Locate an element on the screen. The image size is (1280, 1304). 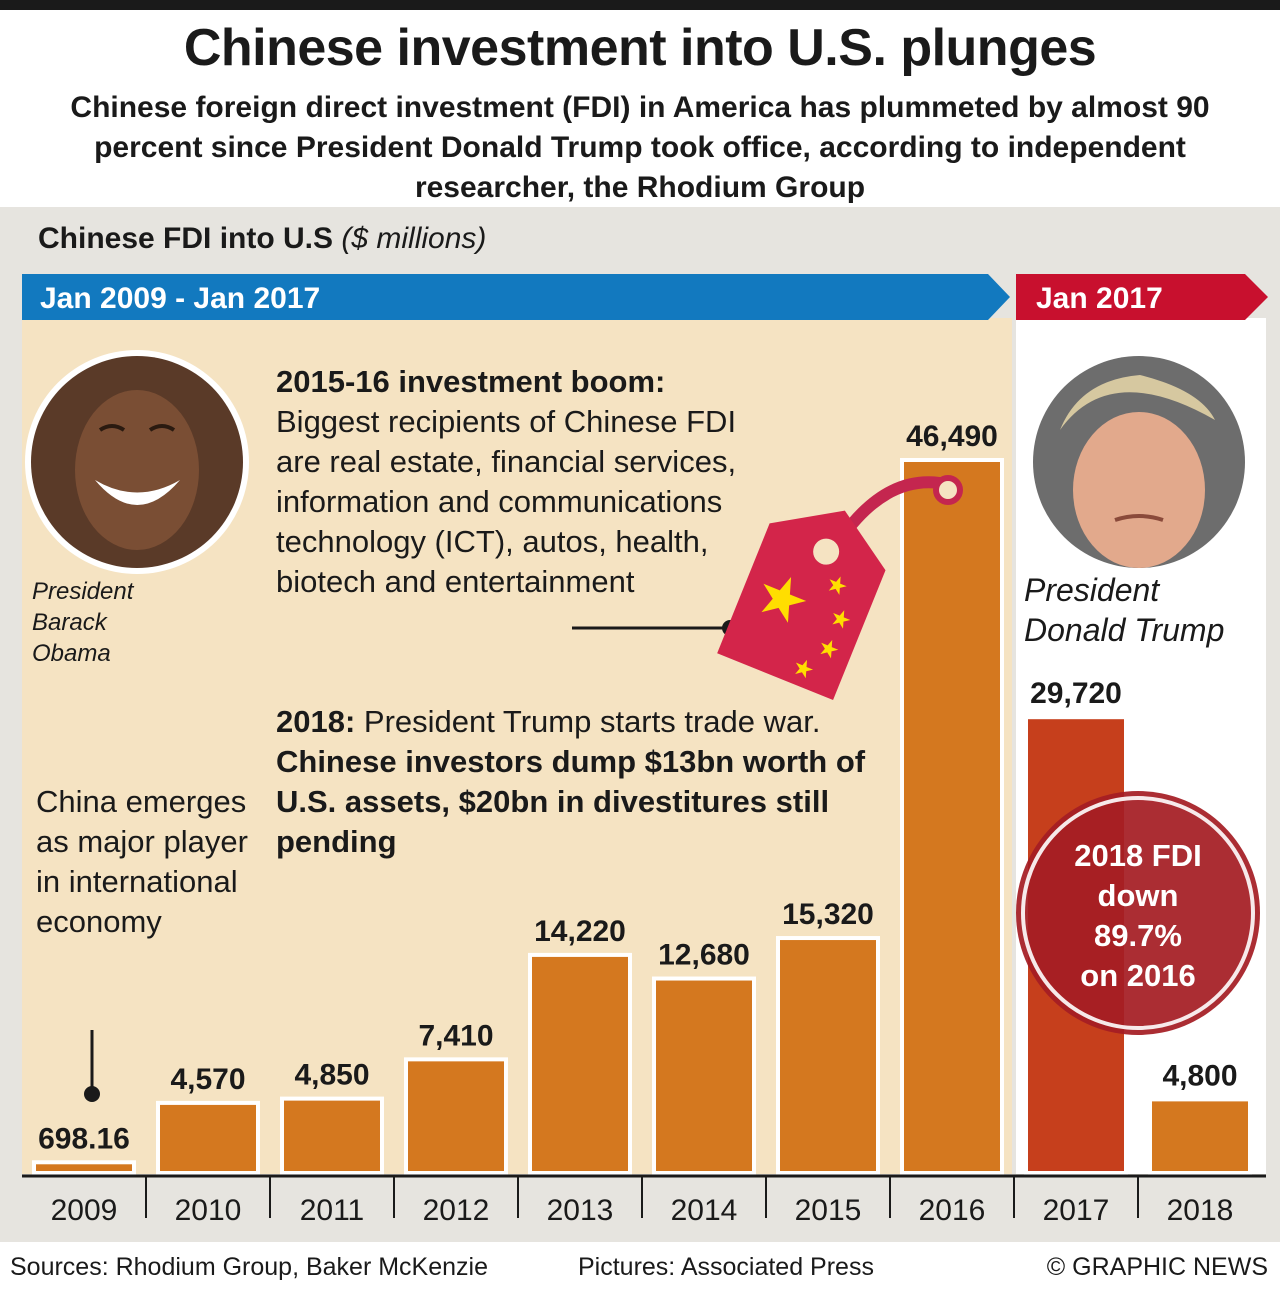
value-label-2014: 12,680 is located at coordinates (704, 955).